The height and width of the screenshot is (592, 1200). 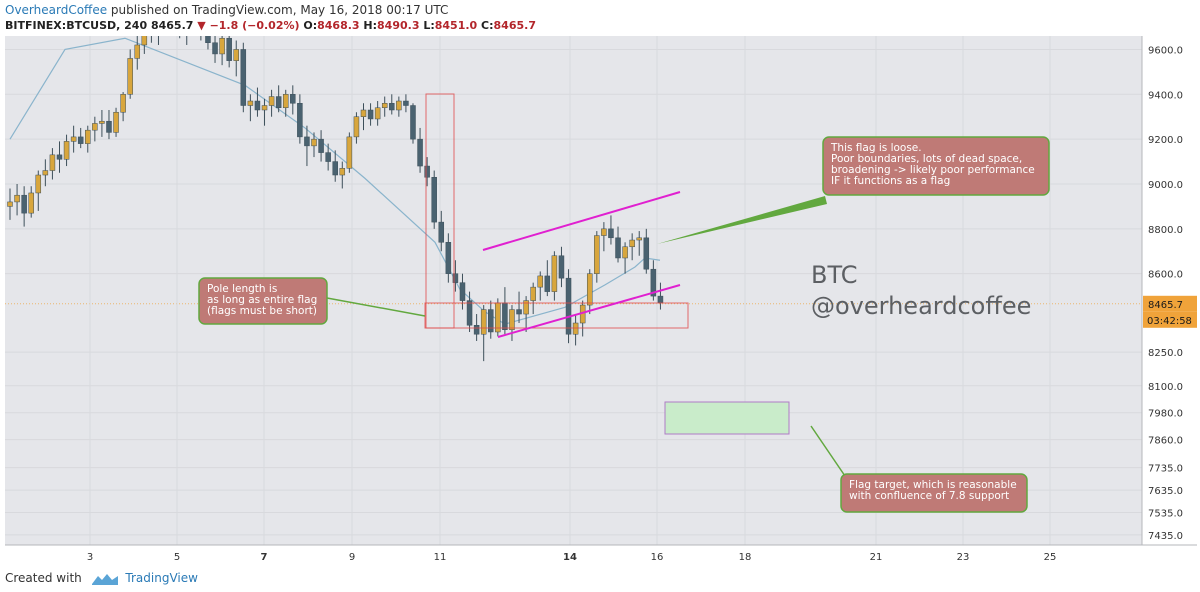 What do you see at coordinates (1165, 140) in the screenshot?
I see `price-tick-label: 9200.0` at bounding box center [1165, 140].